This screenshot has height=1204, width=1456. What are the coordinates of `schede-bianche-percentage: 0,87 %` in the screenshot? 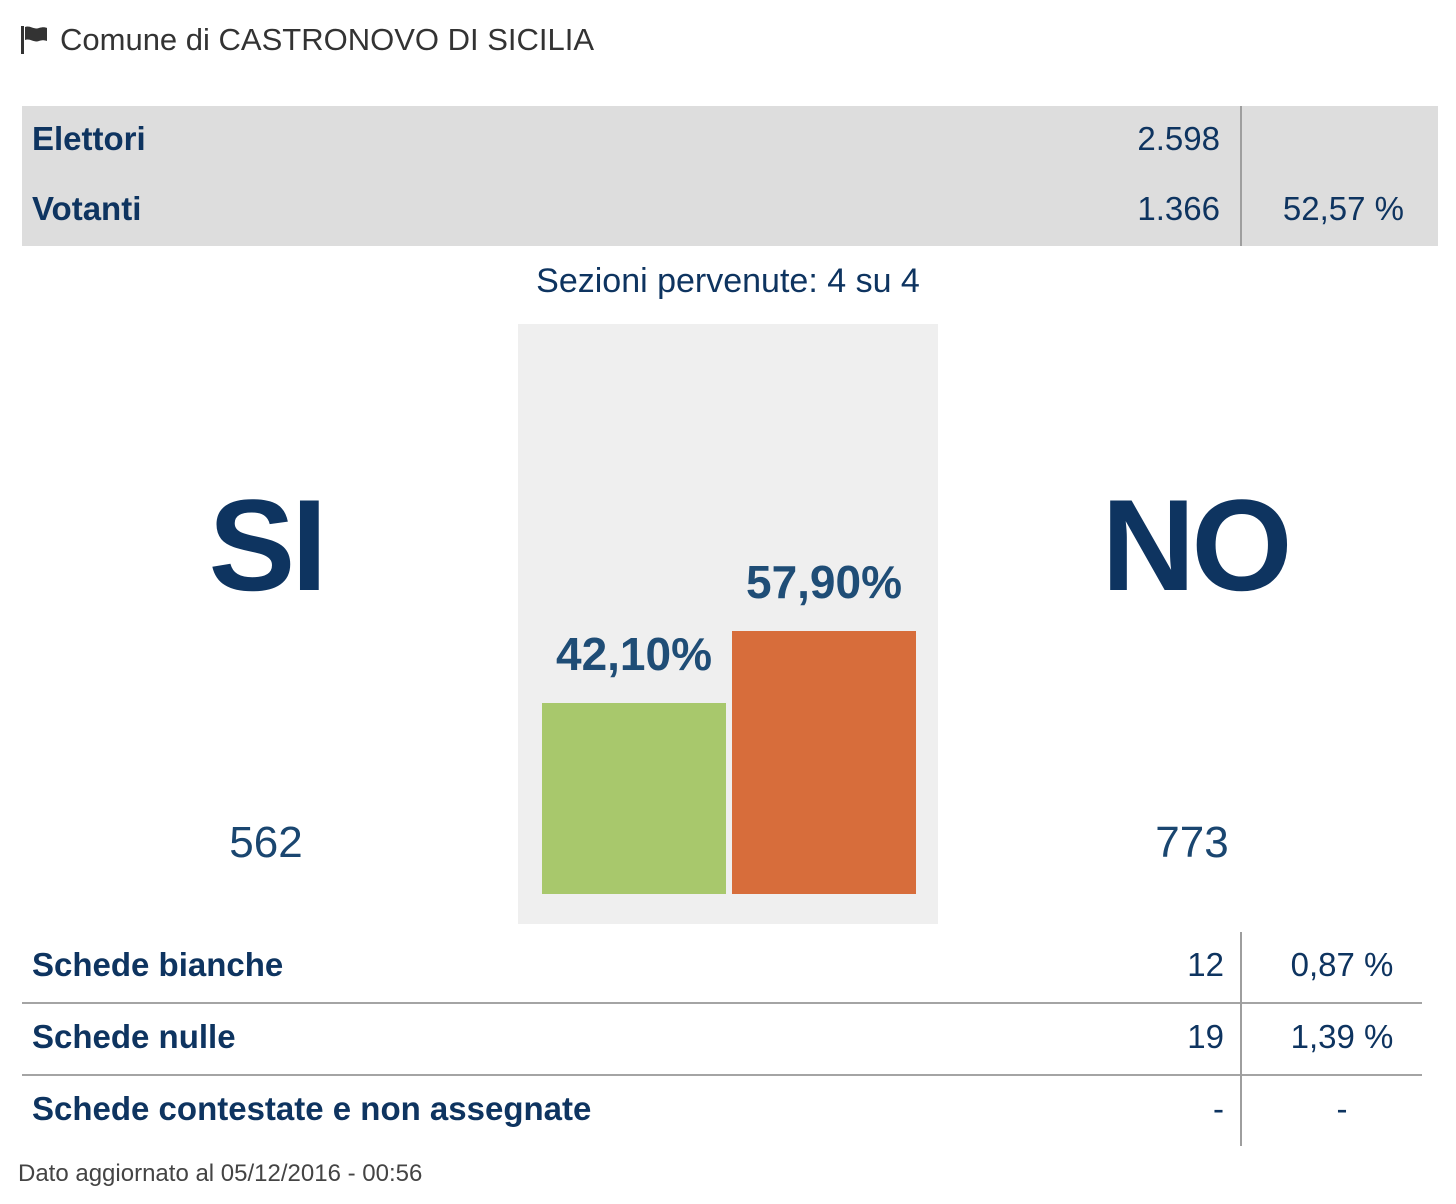 It's located at (1342, 964).